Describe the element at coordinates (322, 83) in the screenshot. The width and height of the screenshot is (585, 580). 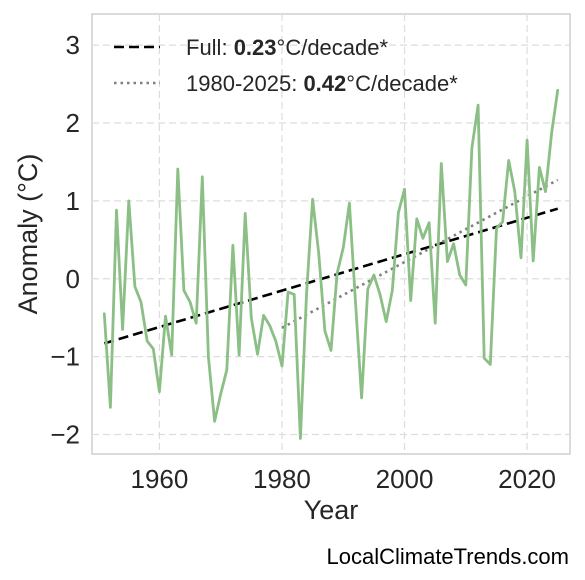
I see `legend-entry: 1980-2025: 0.42°C/decade*` at that location.